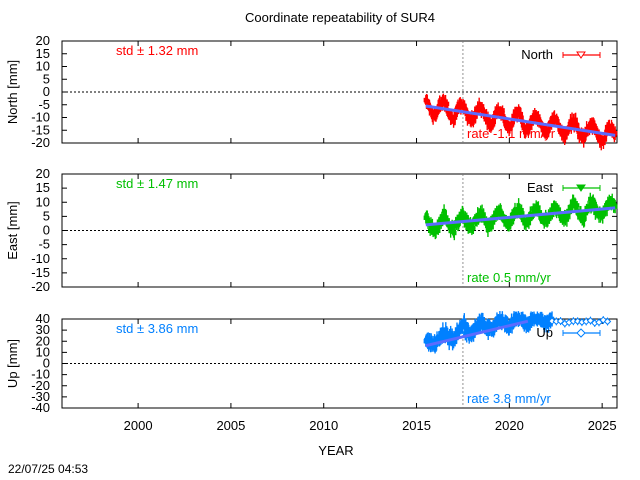 The width and height of the screenshot is (640, 480). What do you see at coordinates (509, 398) in the screenshot?
I see `rate-label: rate 3.8 mm/yr` at bounding box center [509, 398].